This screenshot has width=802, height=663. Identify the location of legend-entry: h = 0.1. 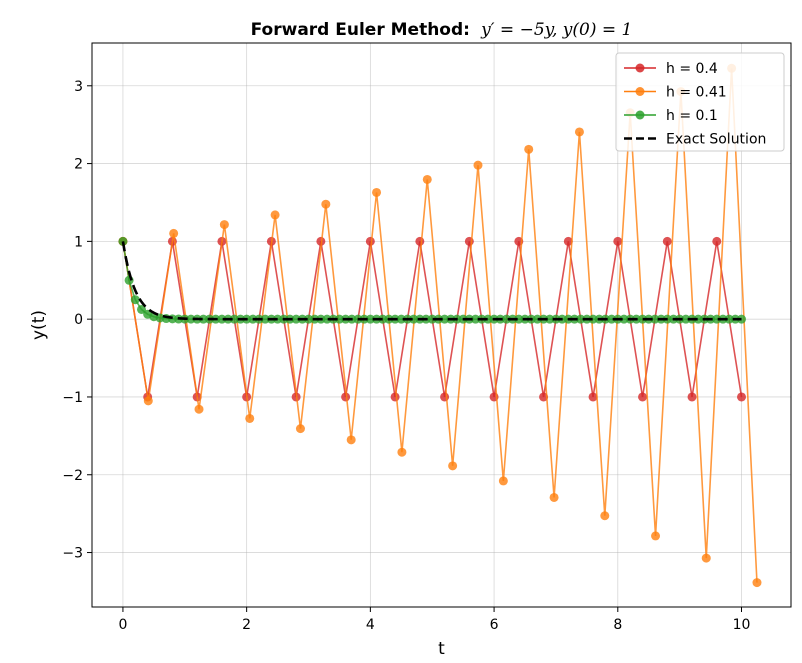
(671, 116).